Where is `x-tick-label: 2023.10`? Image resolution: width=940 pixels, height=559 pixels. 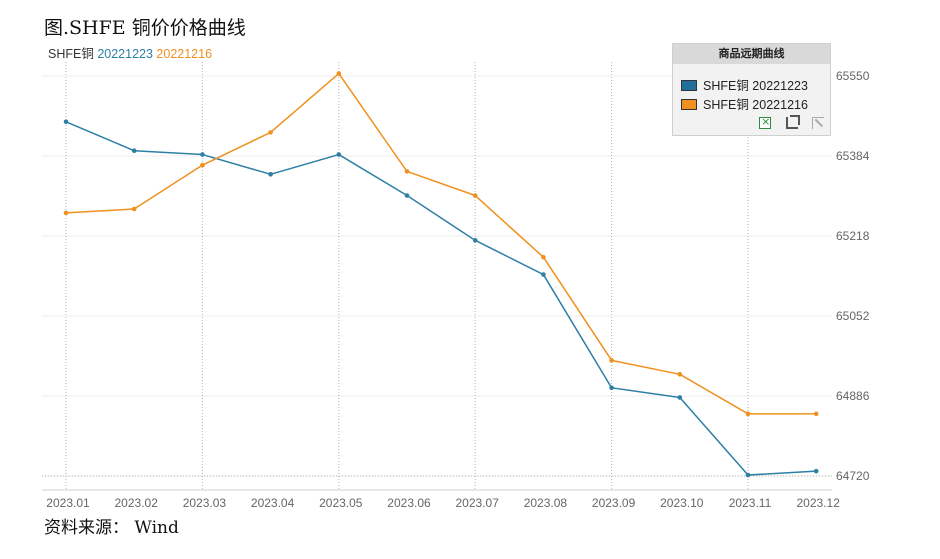 x-tick-label: 2023.10 is located at coordinates (682, 503).